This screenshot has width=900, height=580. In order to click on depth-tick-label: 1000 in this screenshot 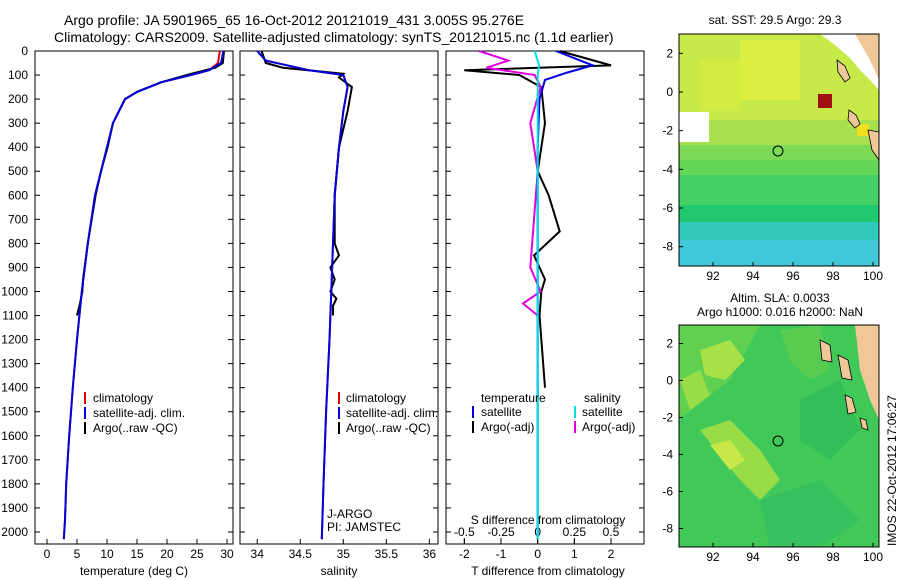, I will do `click(14, 291)`.